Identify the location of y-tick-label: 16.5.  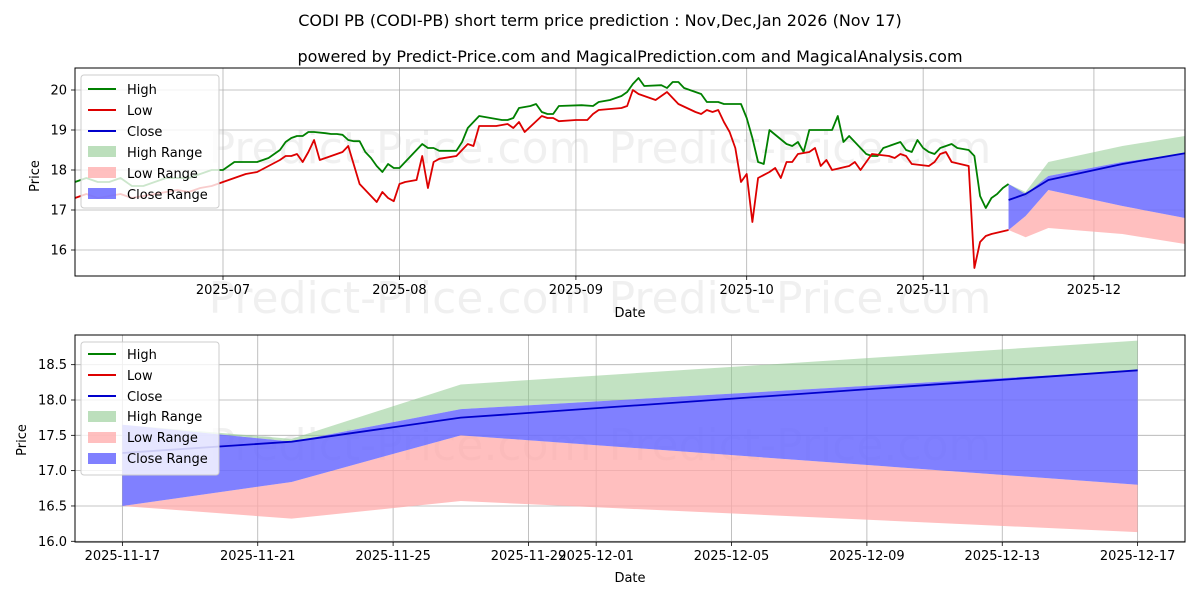
(52, 506).